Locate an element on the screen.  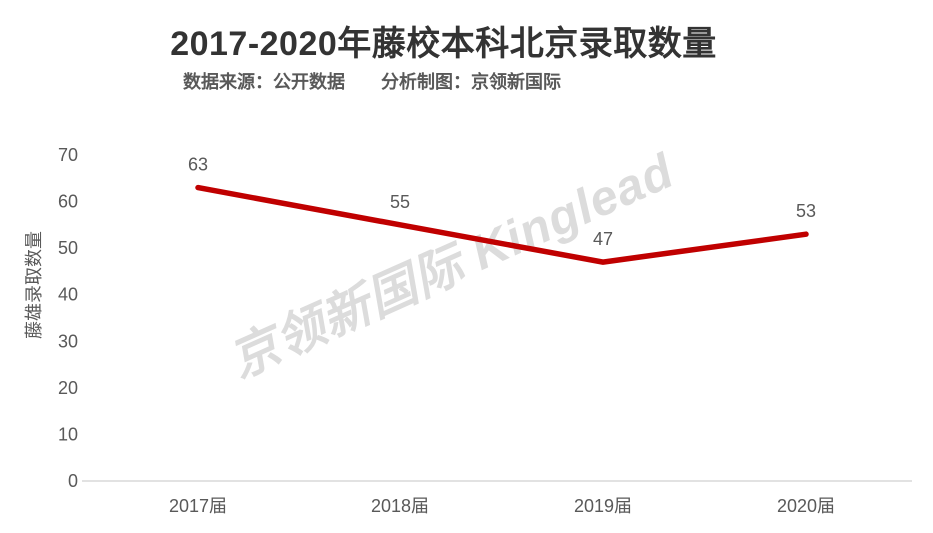
x-tick-label: 2017届 is located at coordinates (198, 506).